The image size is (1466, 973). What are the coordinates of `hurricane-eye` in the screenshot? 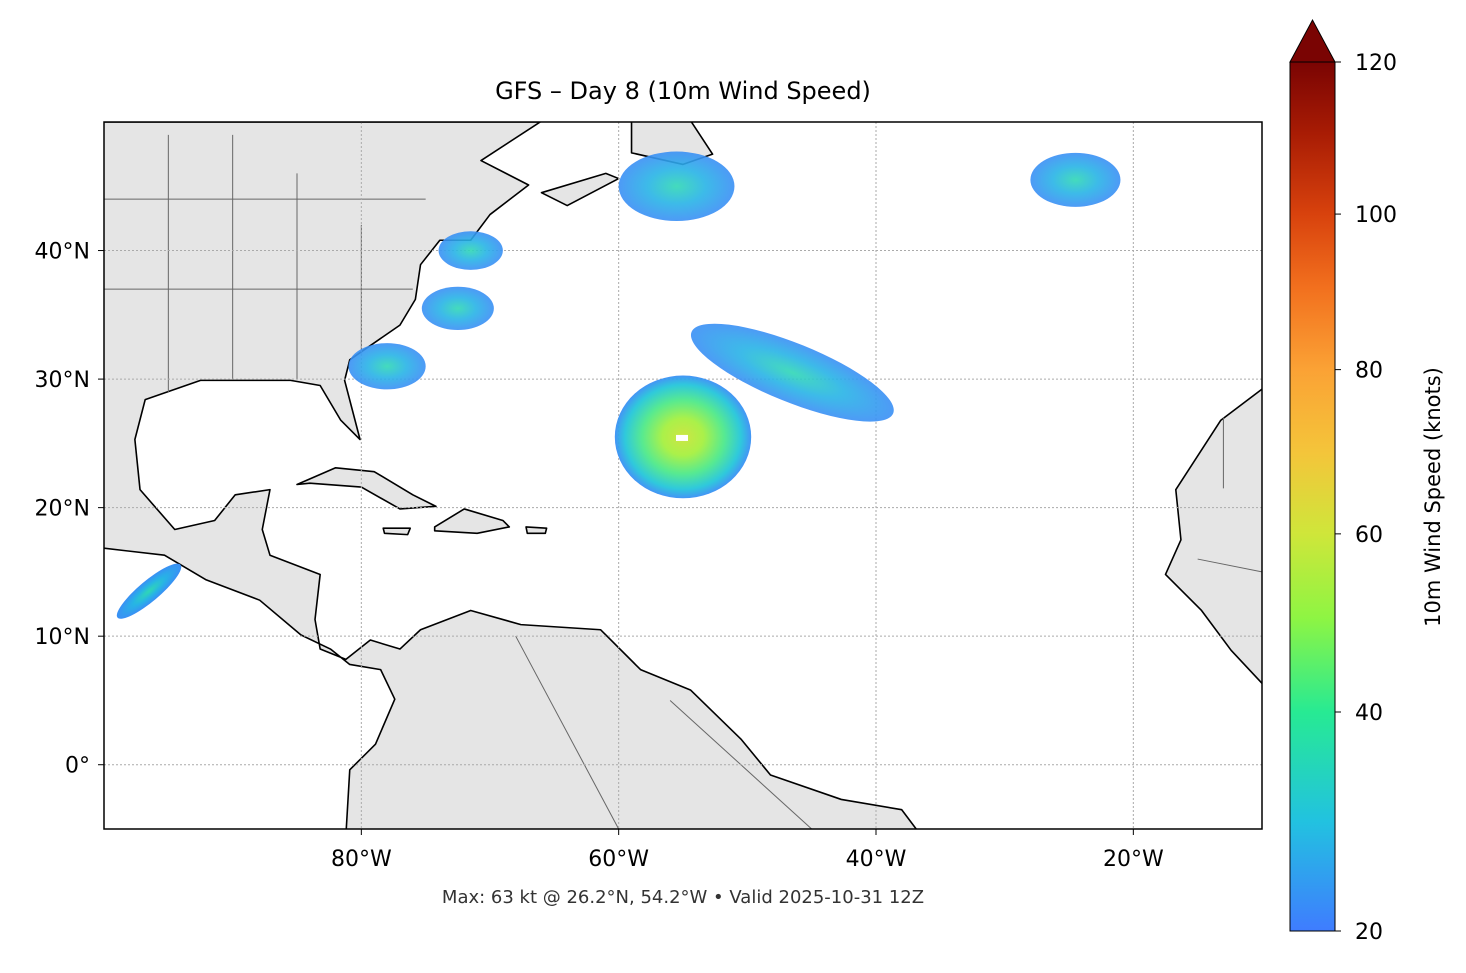 It's located at (682, 437).